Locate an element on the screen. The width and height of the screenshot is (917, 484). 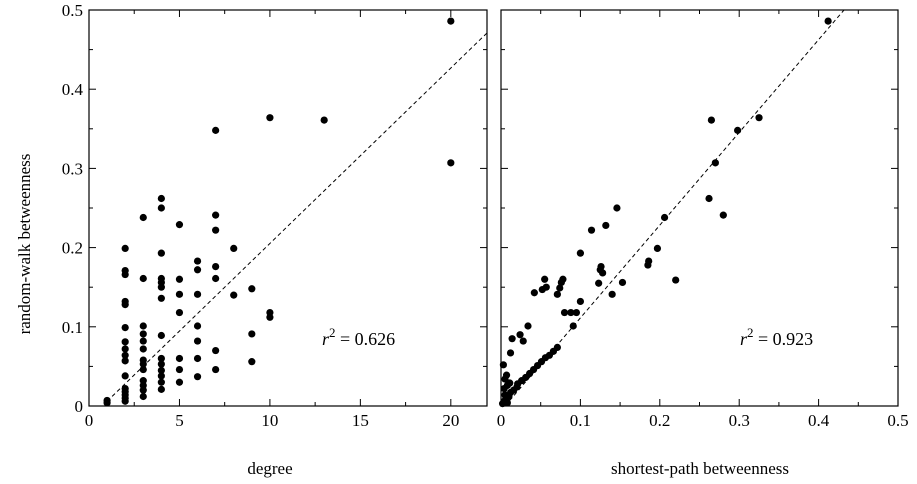
y-axis-label: random-walk betweenness is located at coordinates (24, 244).